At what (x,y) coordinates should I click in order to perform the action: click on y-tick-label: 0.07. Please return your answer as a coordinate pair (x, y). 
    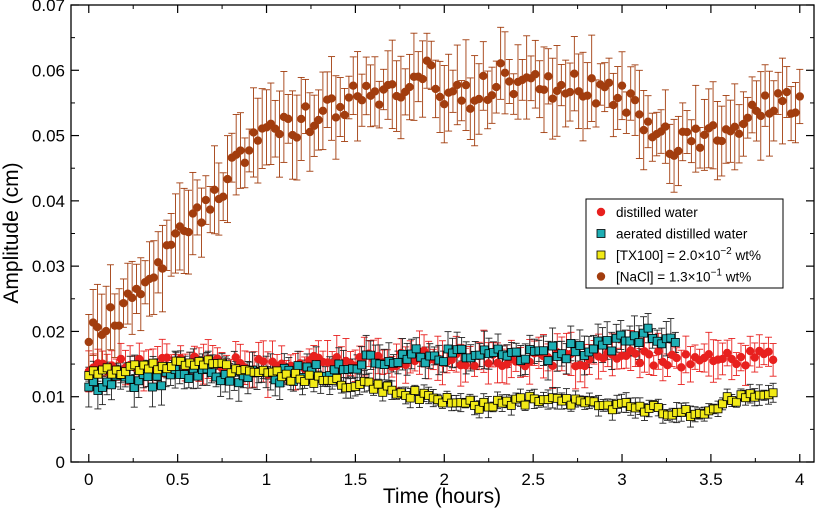
    Looking at the image, I should click on (48, 7).